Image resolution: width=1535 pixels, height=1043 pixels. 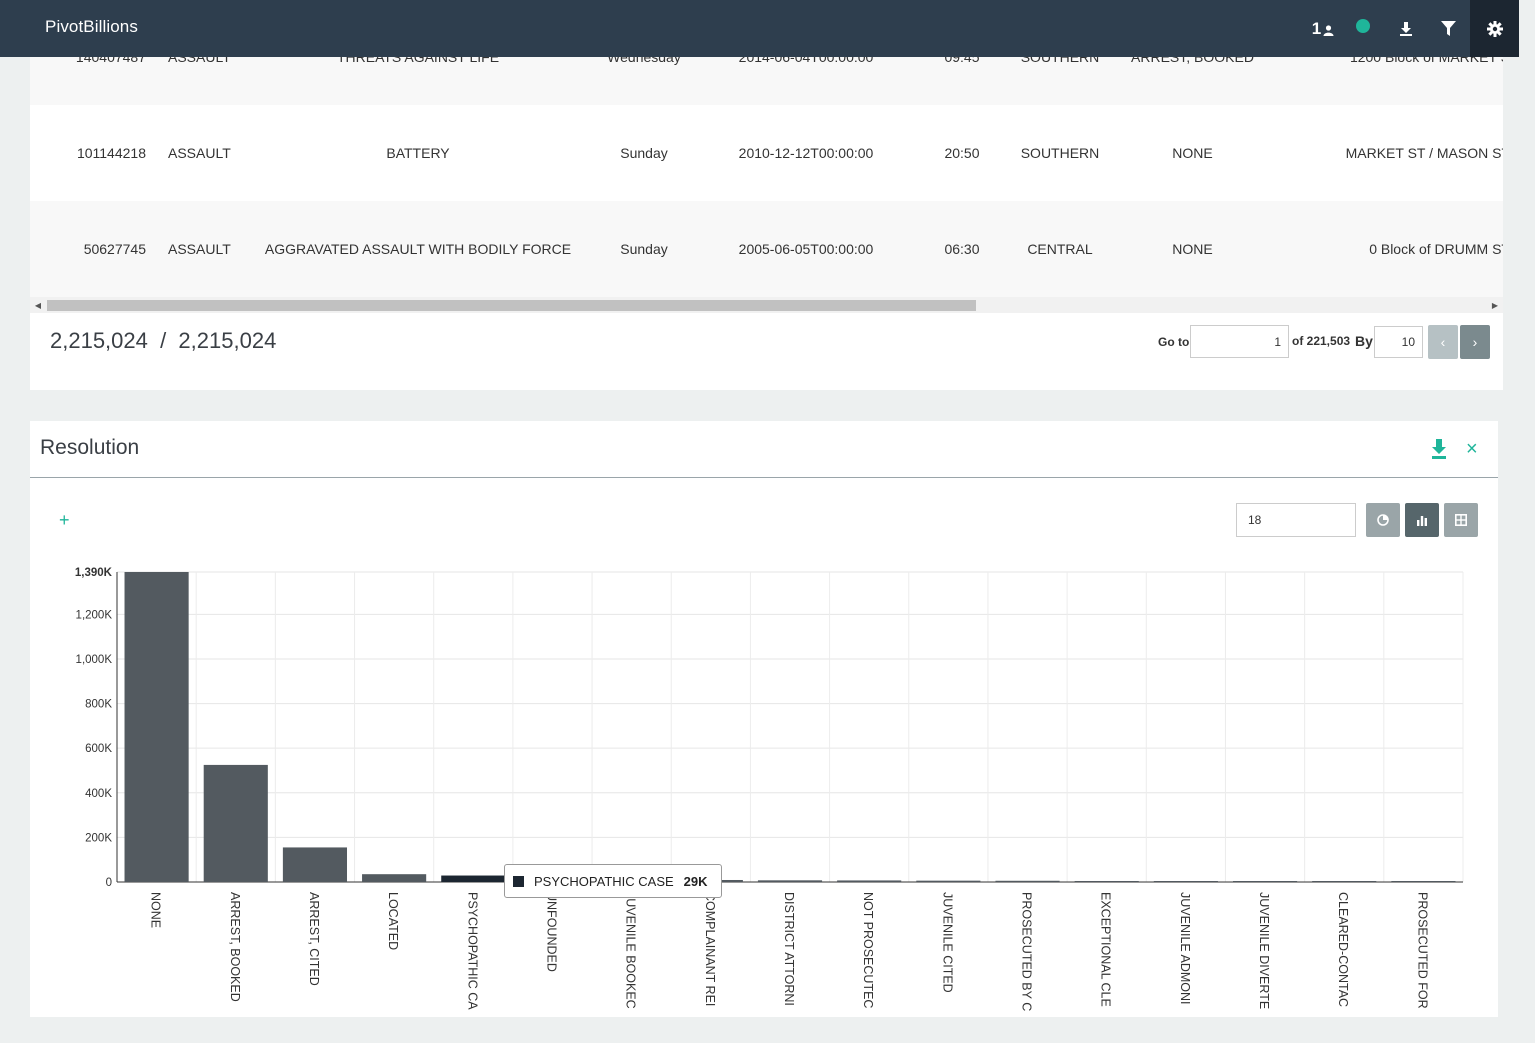 What do you see at coordinates (1174, 342) in the screenshot?
I see `goto-label: Go to` at bounding box center [1174, 342].